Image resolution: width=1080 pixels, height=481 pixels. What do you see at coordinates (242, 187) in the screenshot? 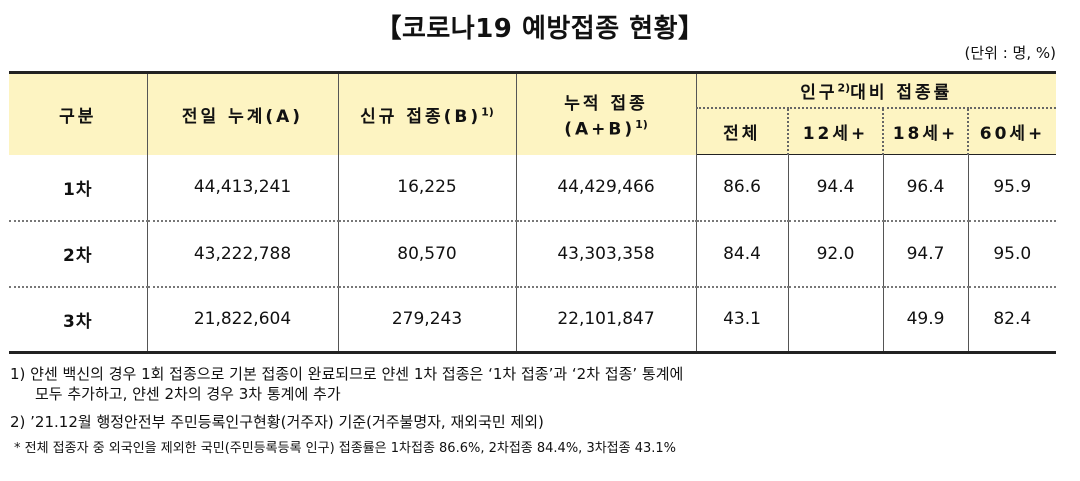
I see `cell-prev-total: 44,413,241` at bounding box center [242, 187].